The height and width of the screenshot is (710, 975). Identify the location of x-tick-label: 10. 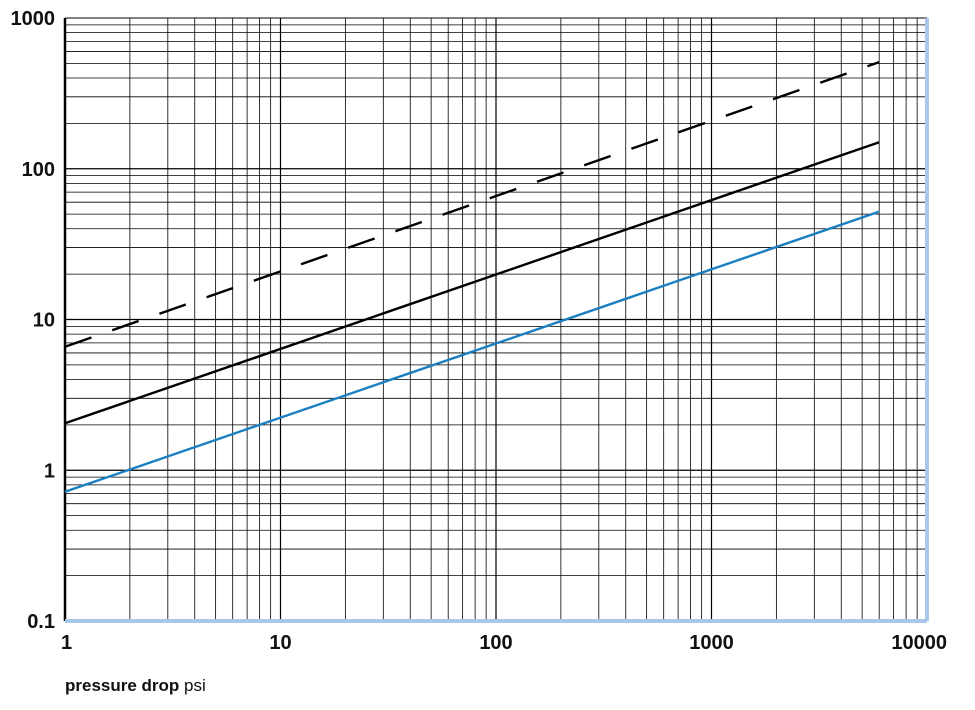
(280, 643).